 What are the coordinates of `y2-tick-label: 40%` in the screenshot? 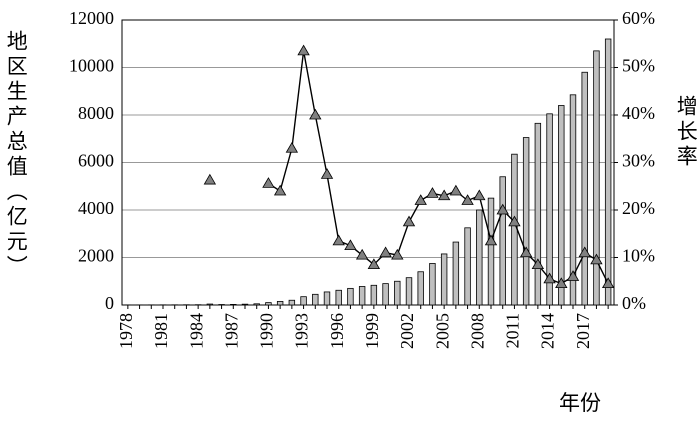 It's located at (638, 113).